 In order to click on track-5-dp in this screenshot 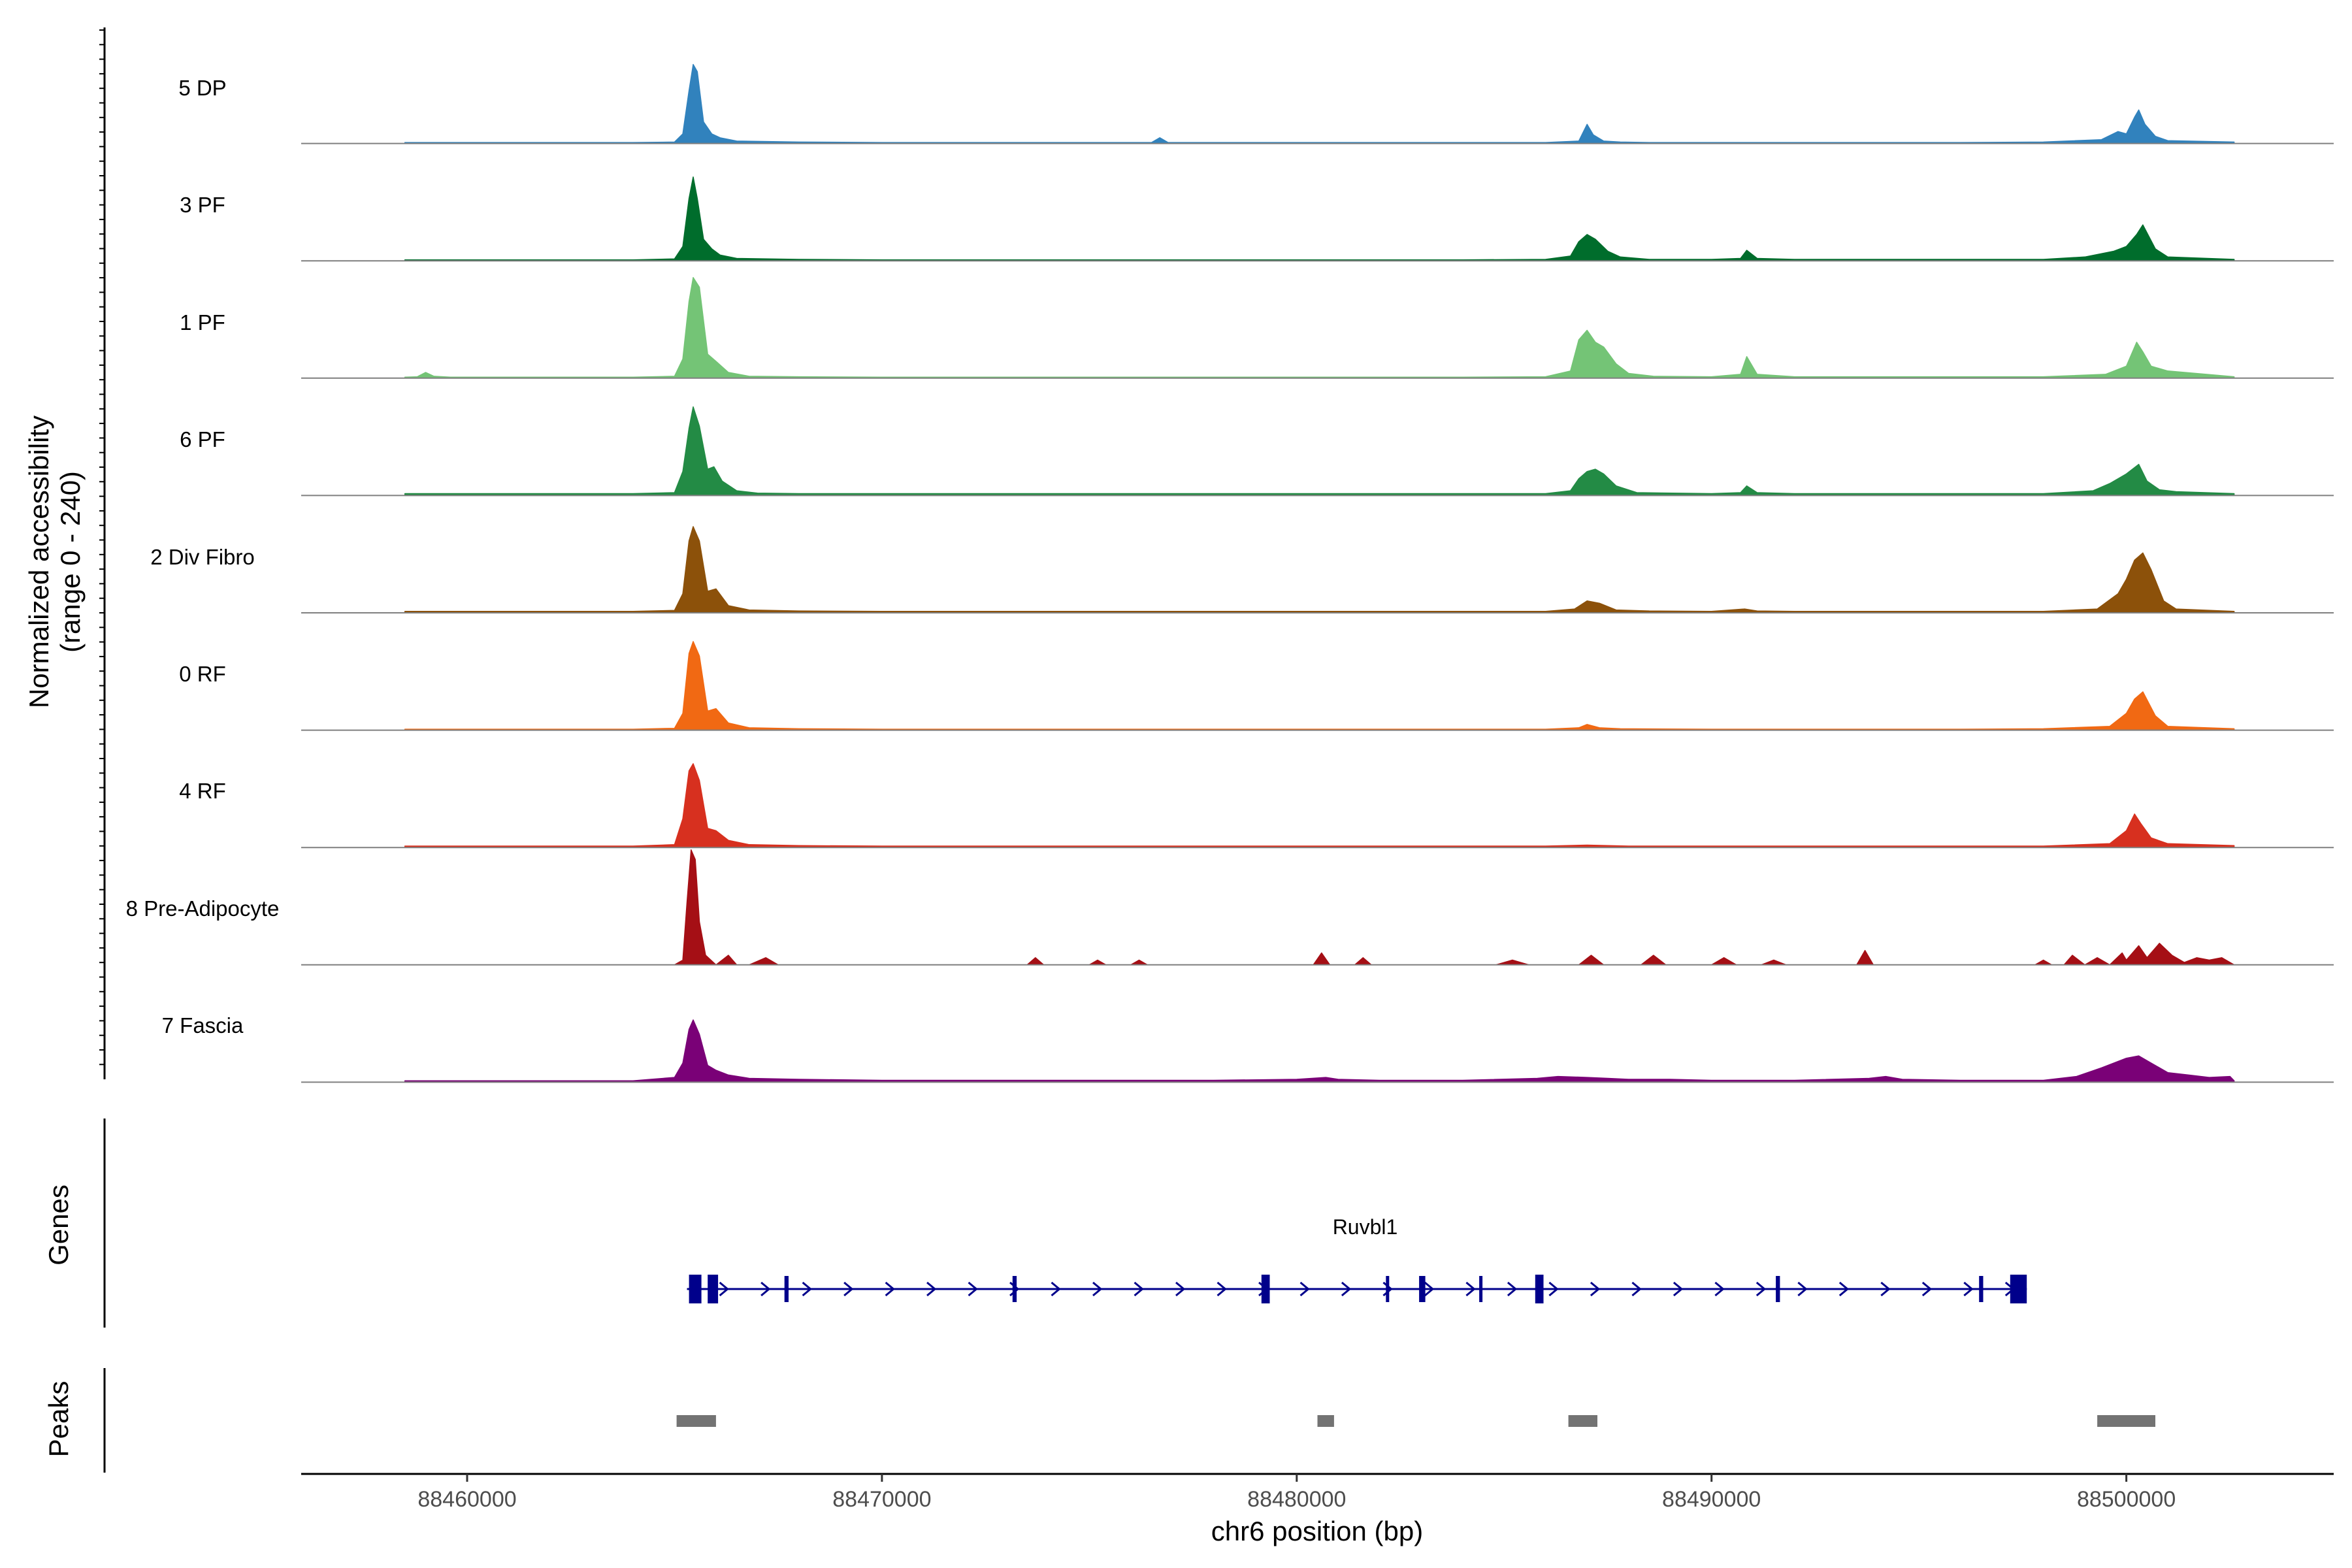, I will do `click(1317, 103)`.